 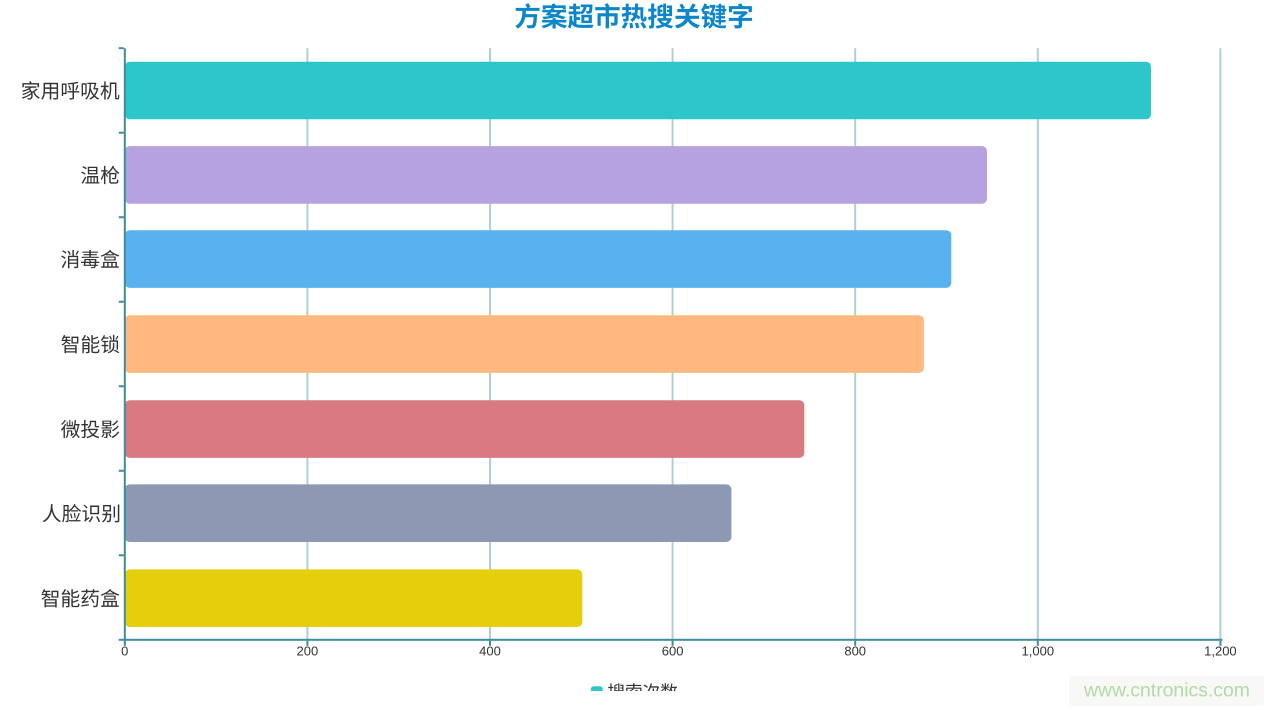 I want to click on svg-text: 600, so click(x=673, y=651).